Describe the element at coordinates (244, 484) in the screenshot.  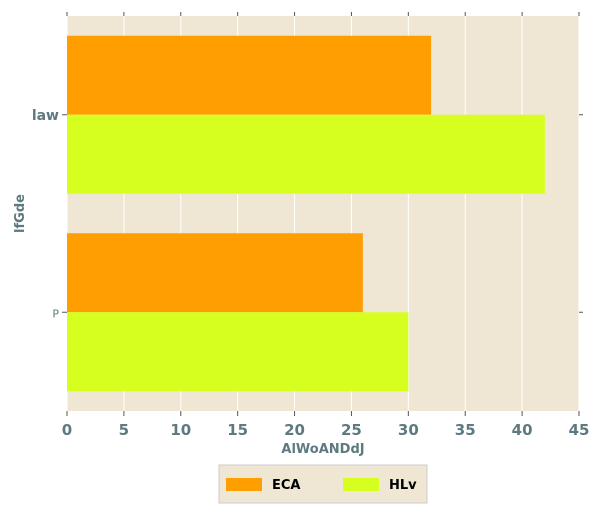
I see `legend-swatch-eca` at that location.